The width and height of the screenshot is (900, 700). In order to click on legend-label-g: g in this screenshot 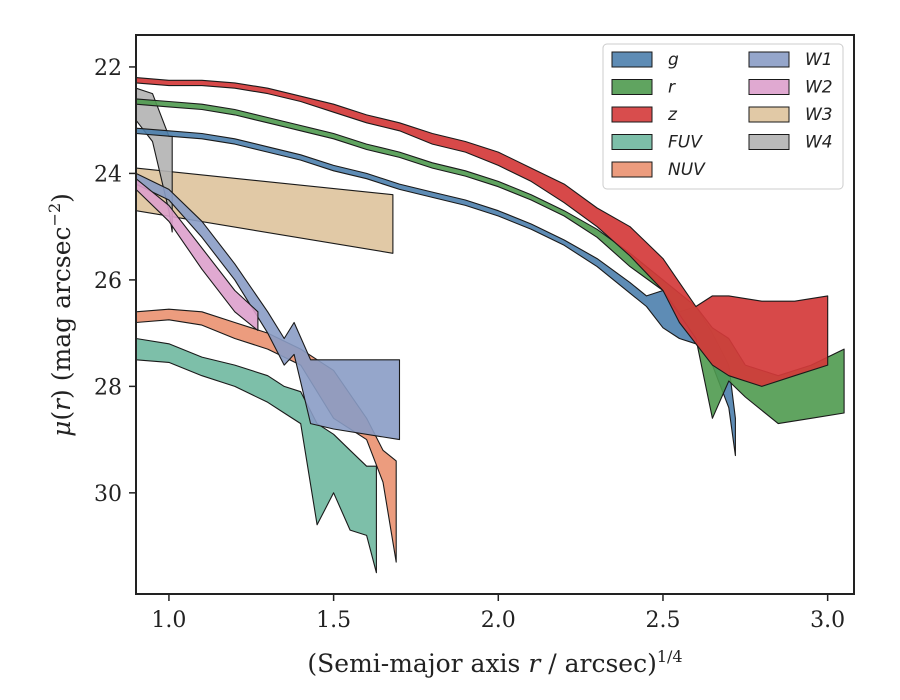, I will do `click(673, 60)`.